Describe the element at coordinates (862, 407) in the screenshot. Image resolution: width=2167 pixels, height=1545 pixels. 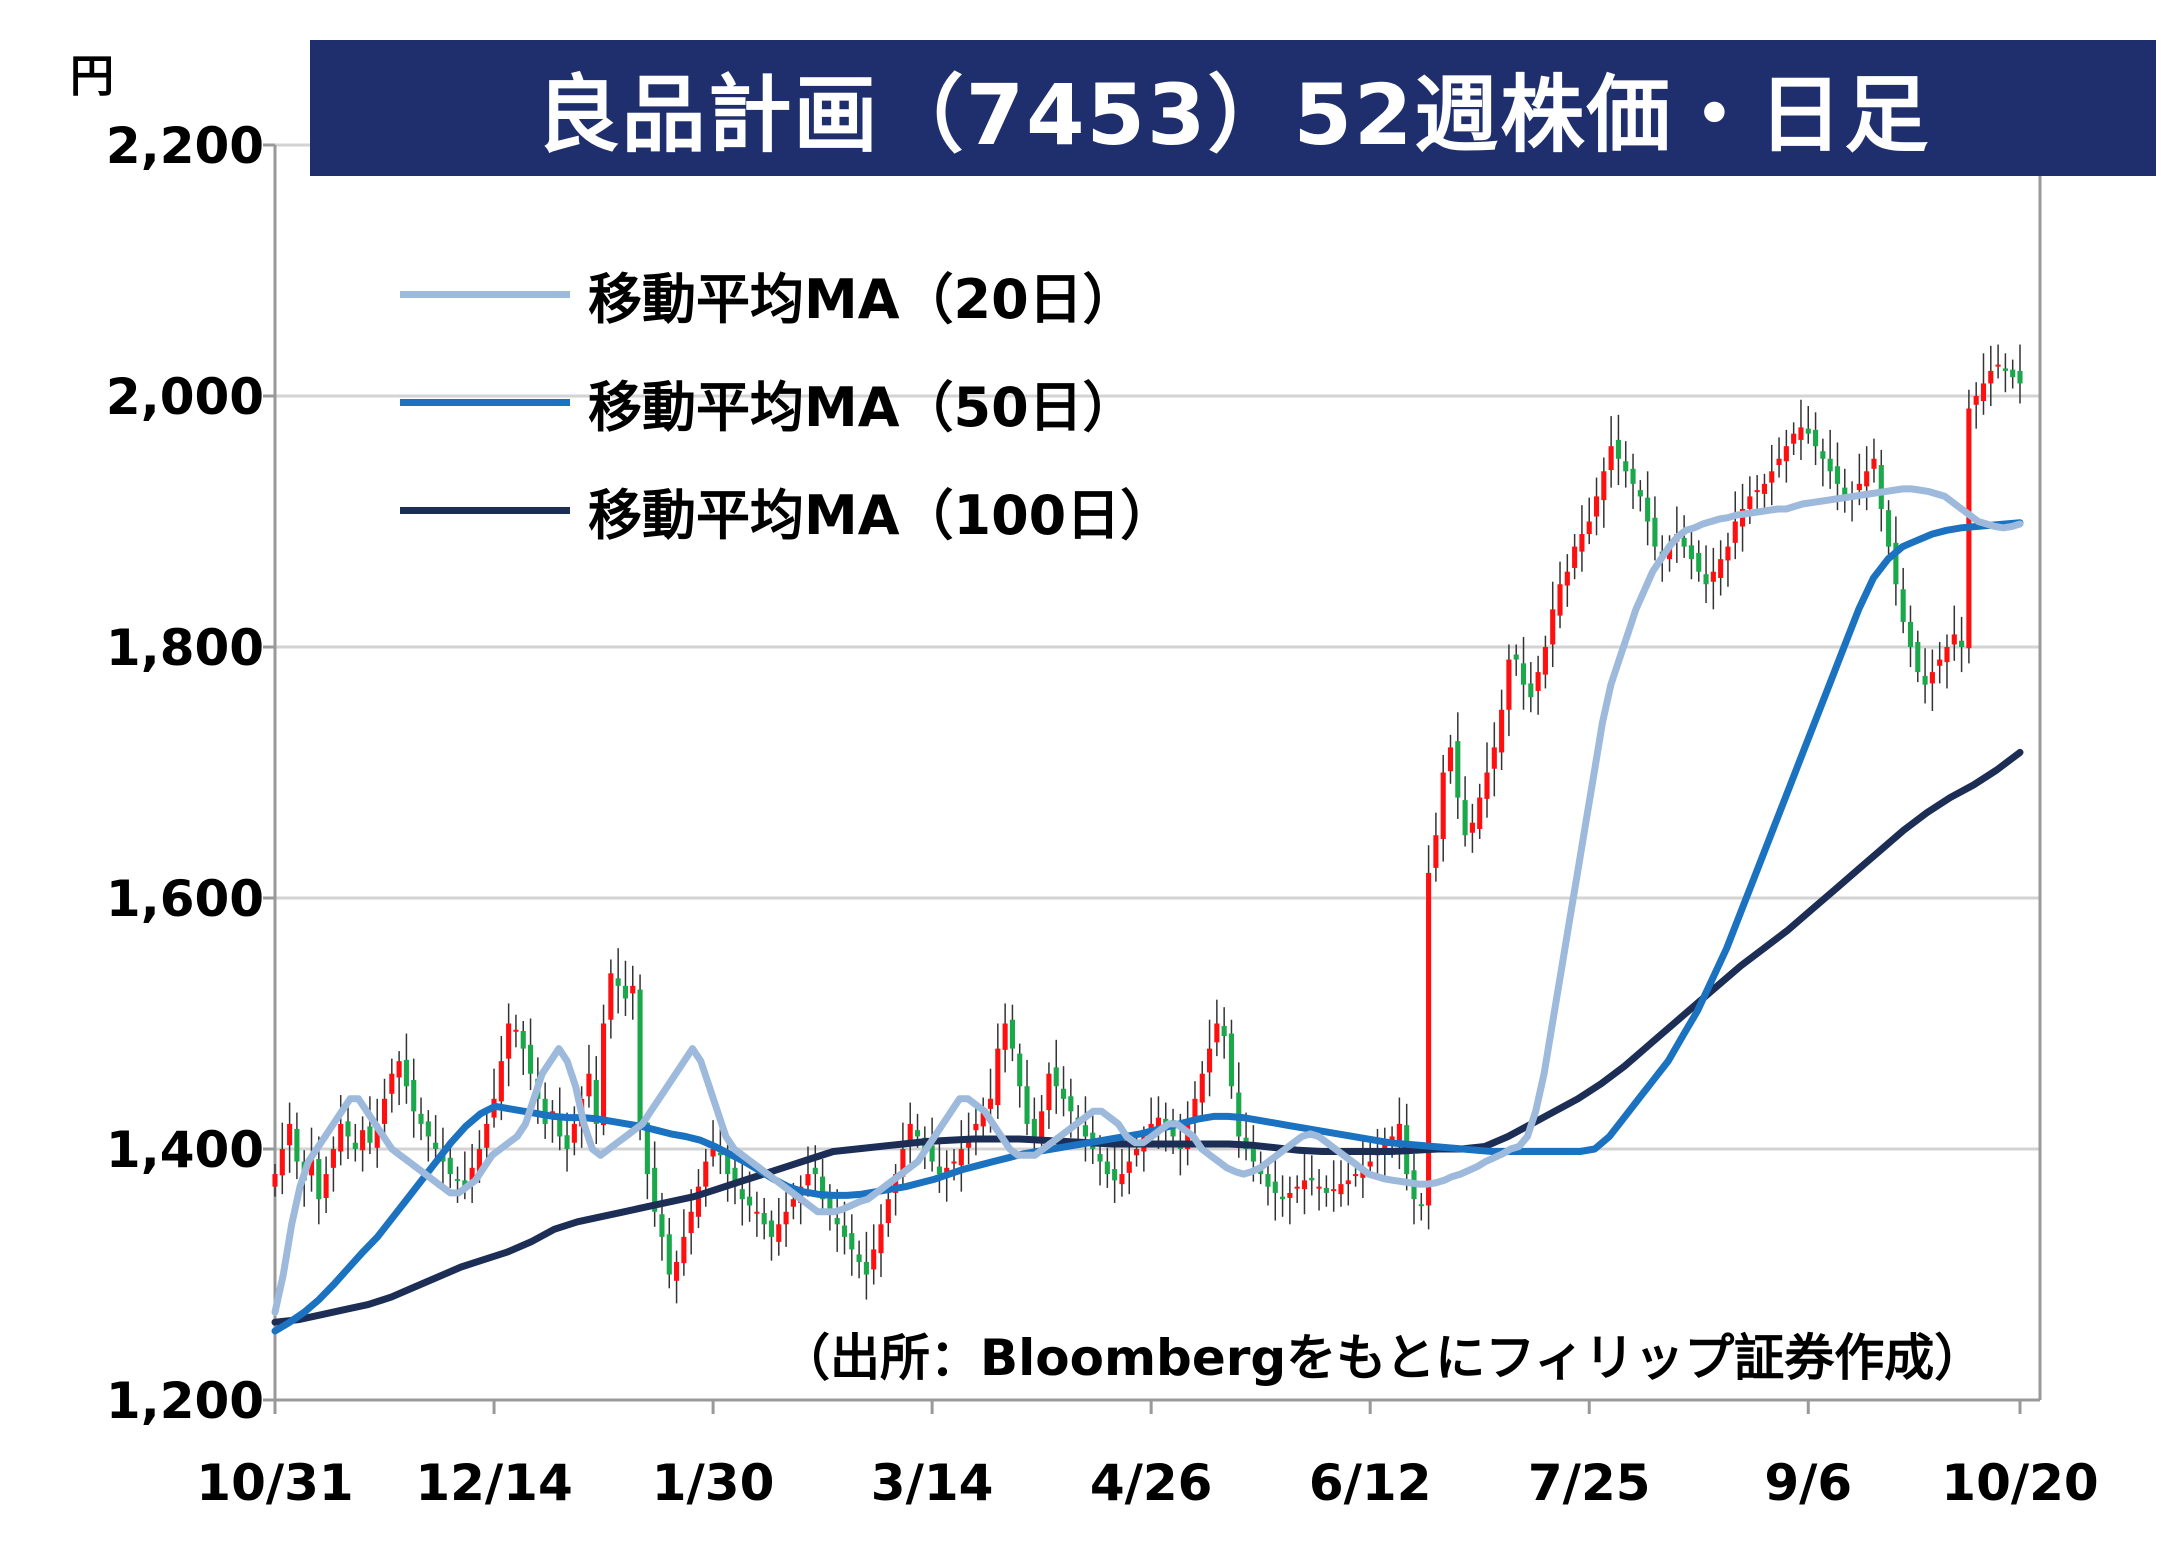
I see `legend-label-ma50: 移動平均MA（50日）` at that location.